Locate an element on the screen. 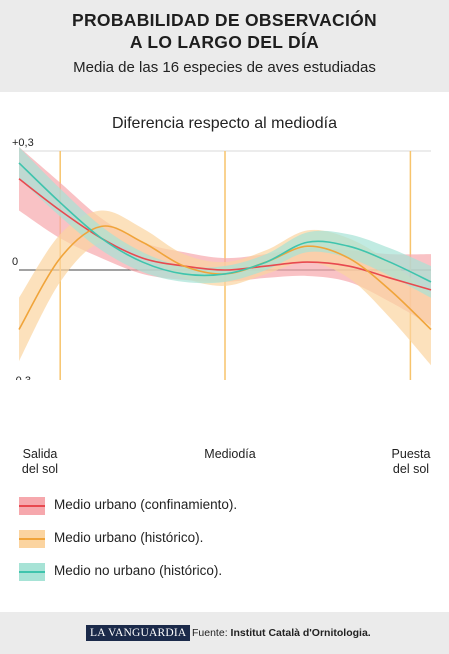  sunset-label-line-1: Puesta is located at coordinates (411, 454).